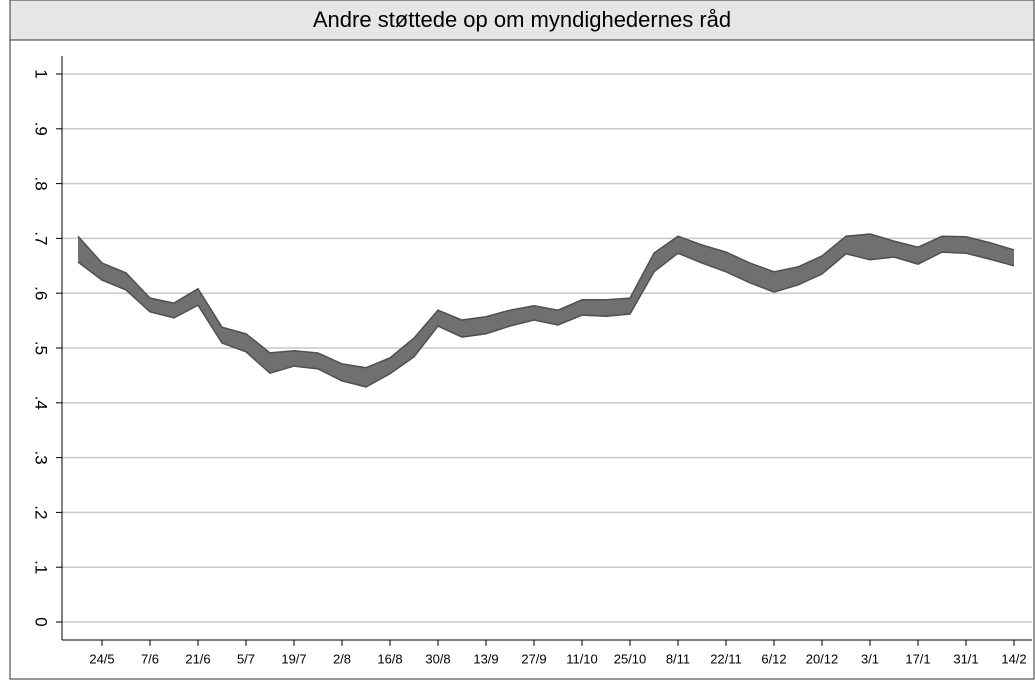 This screenshot has width=1035, height=685. What do you see at coordinates (773, 658) in the screenshot?
I see `x-tick-label: 6/12` at bounding box center [773, 658].